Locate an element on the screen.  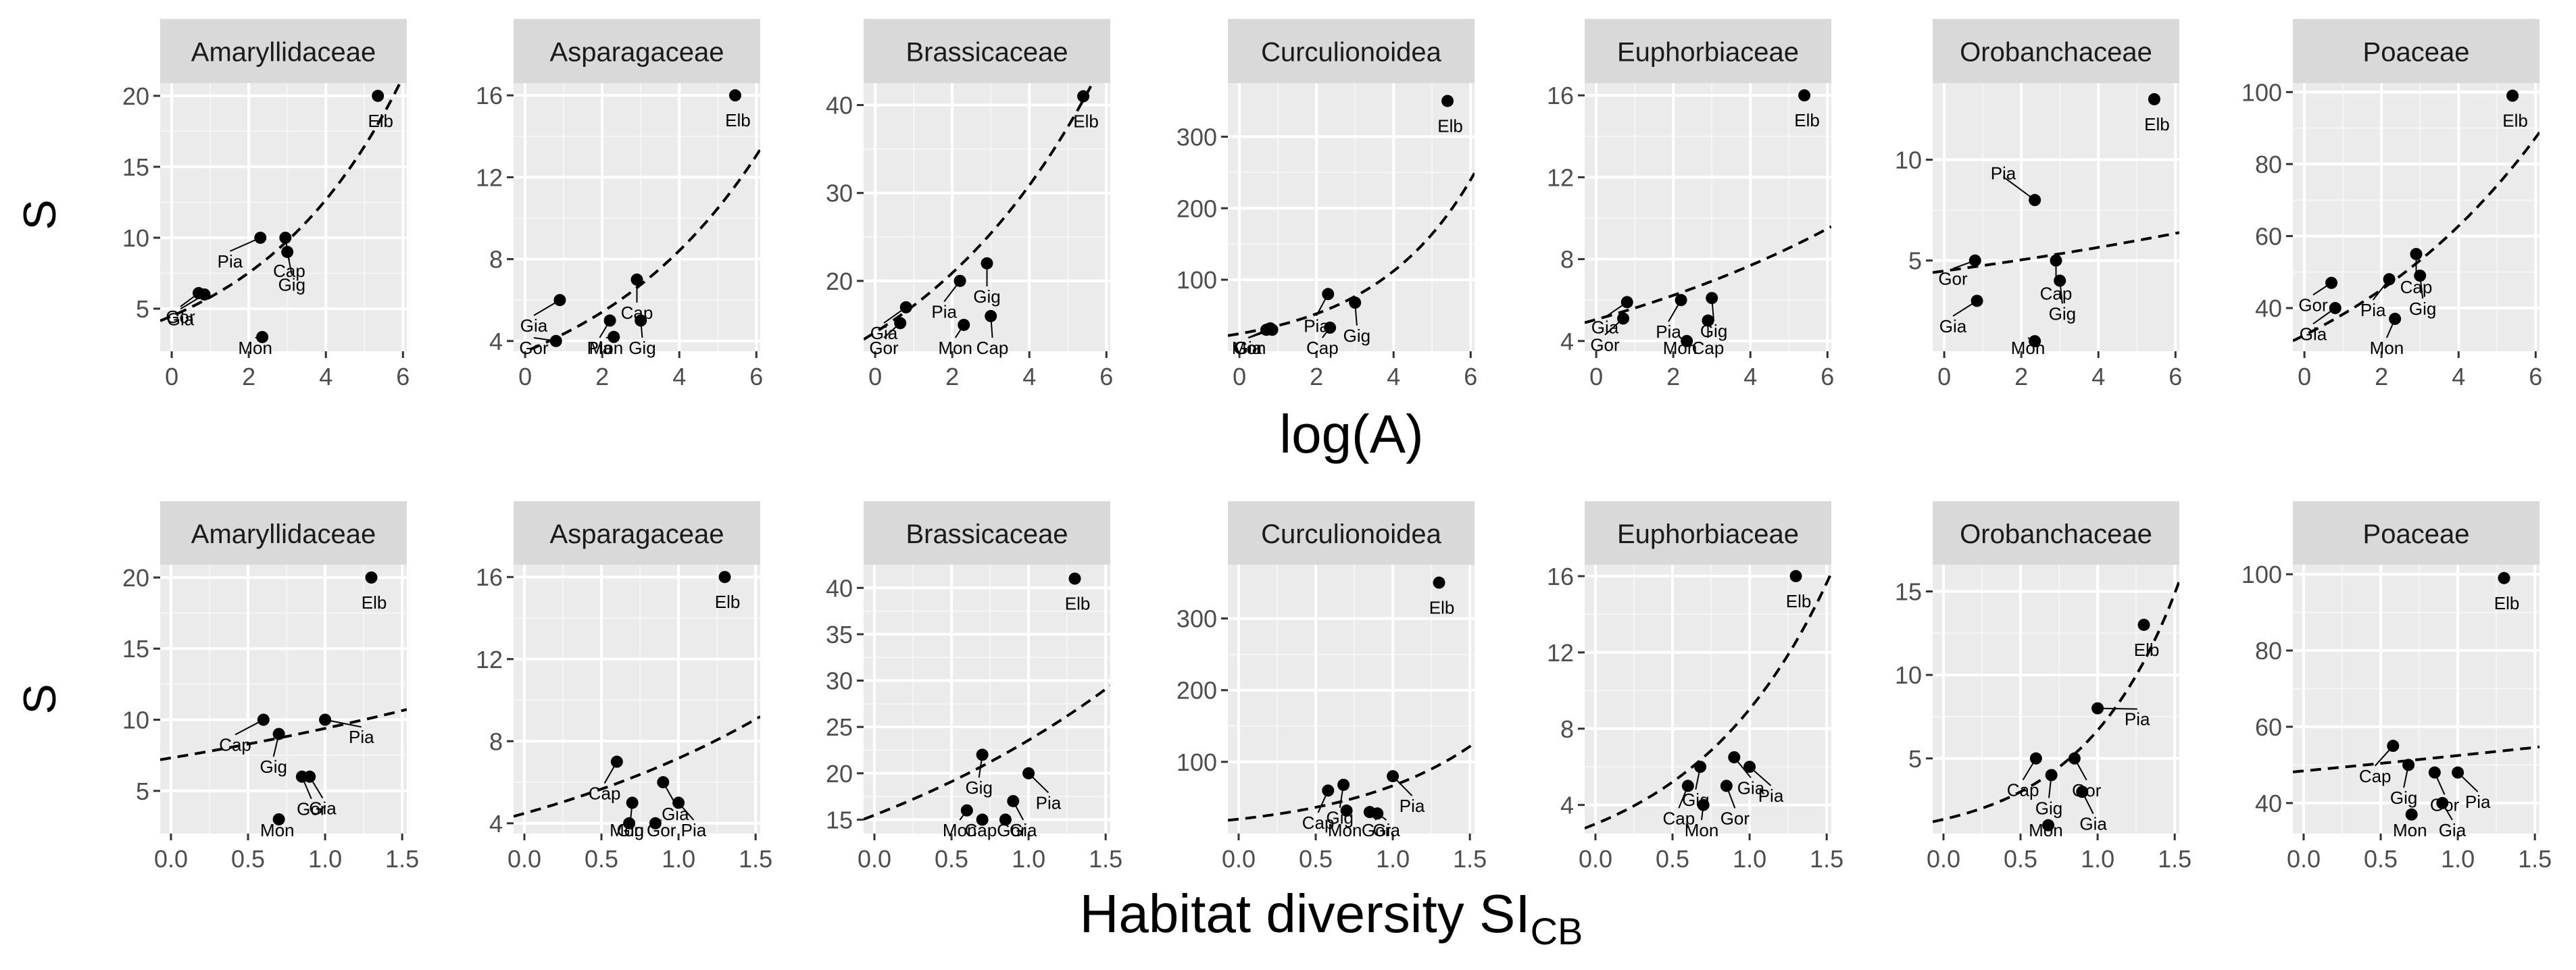
facet-title: Brassicaceae is located at coordinates (987, 534).